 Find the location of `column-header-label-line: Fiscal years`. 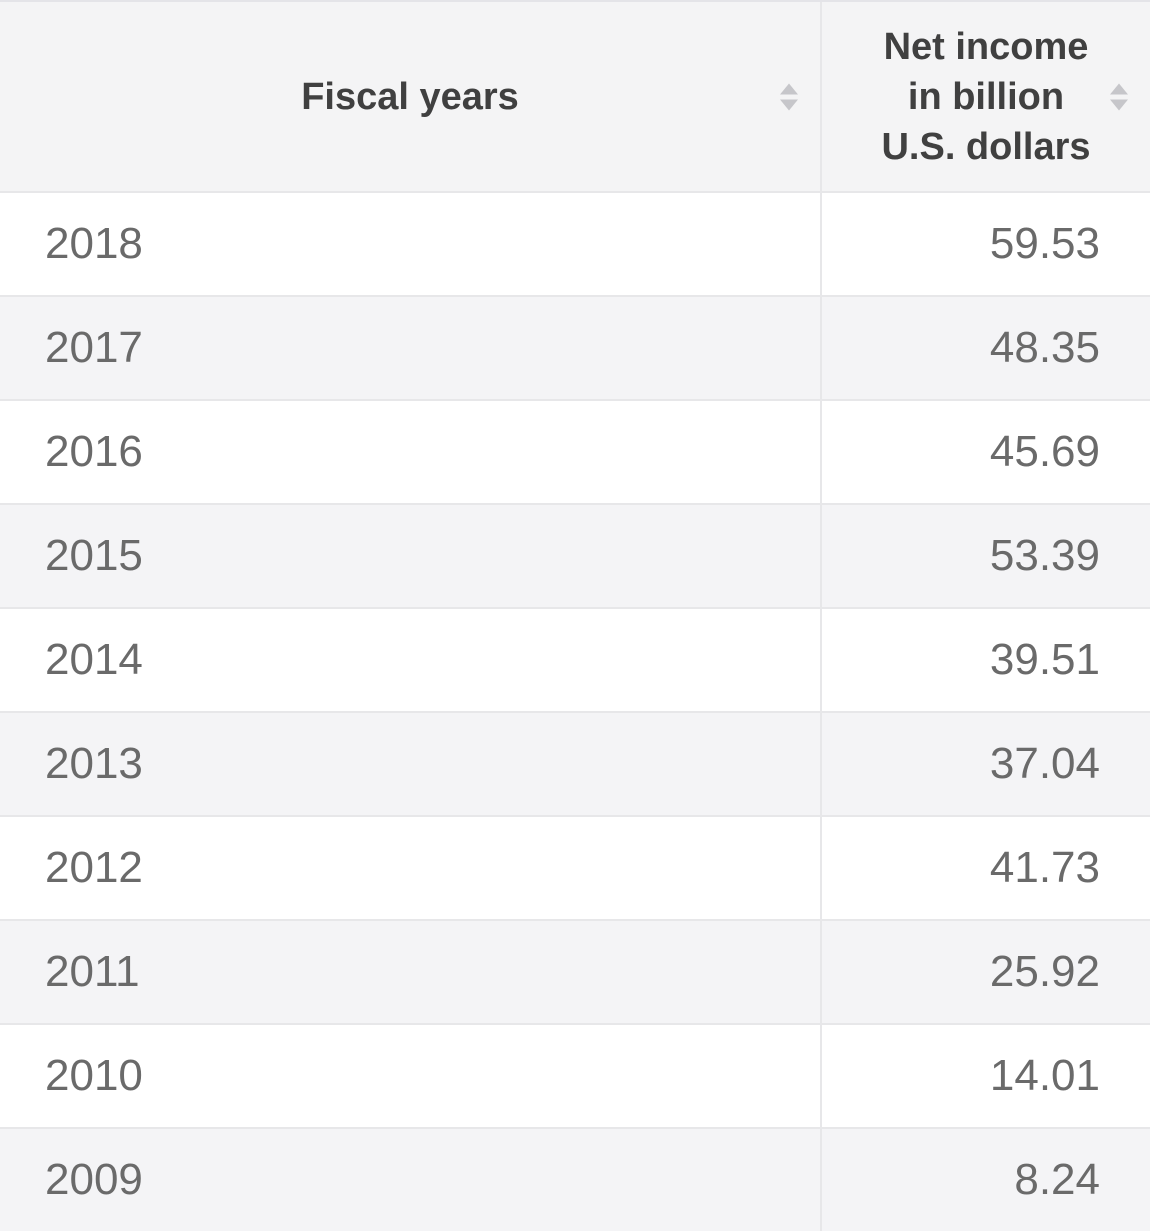

column-header-label-line: Fiscal years is located at coordinates (410, 96).